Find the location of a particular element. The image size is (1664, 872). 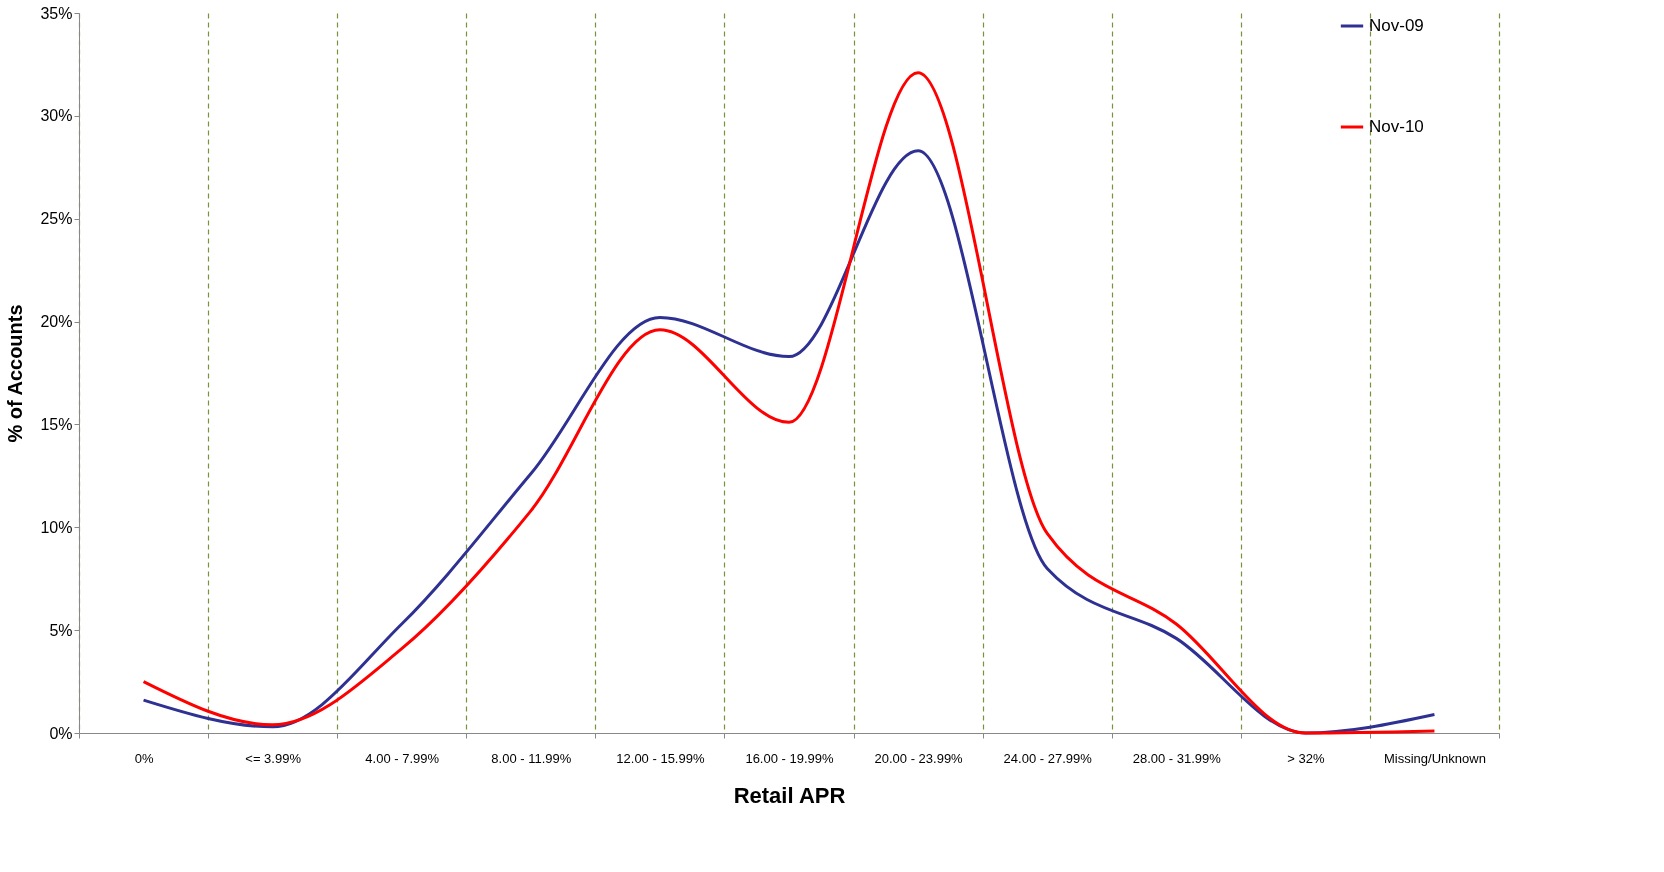

y-tick-label: 35% is located at coordinates (56, 13).